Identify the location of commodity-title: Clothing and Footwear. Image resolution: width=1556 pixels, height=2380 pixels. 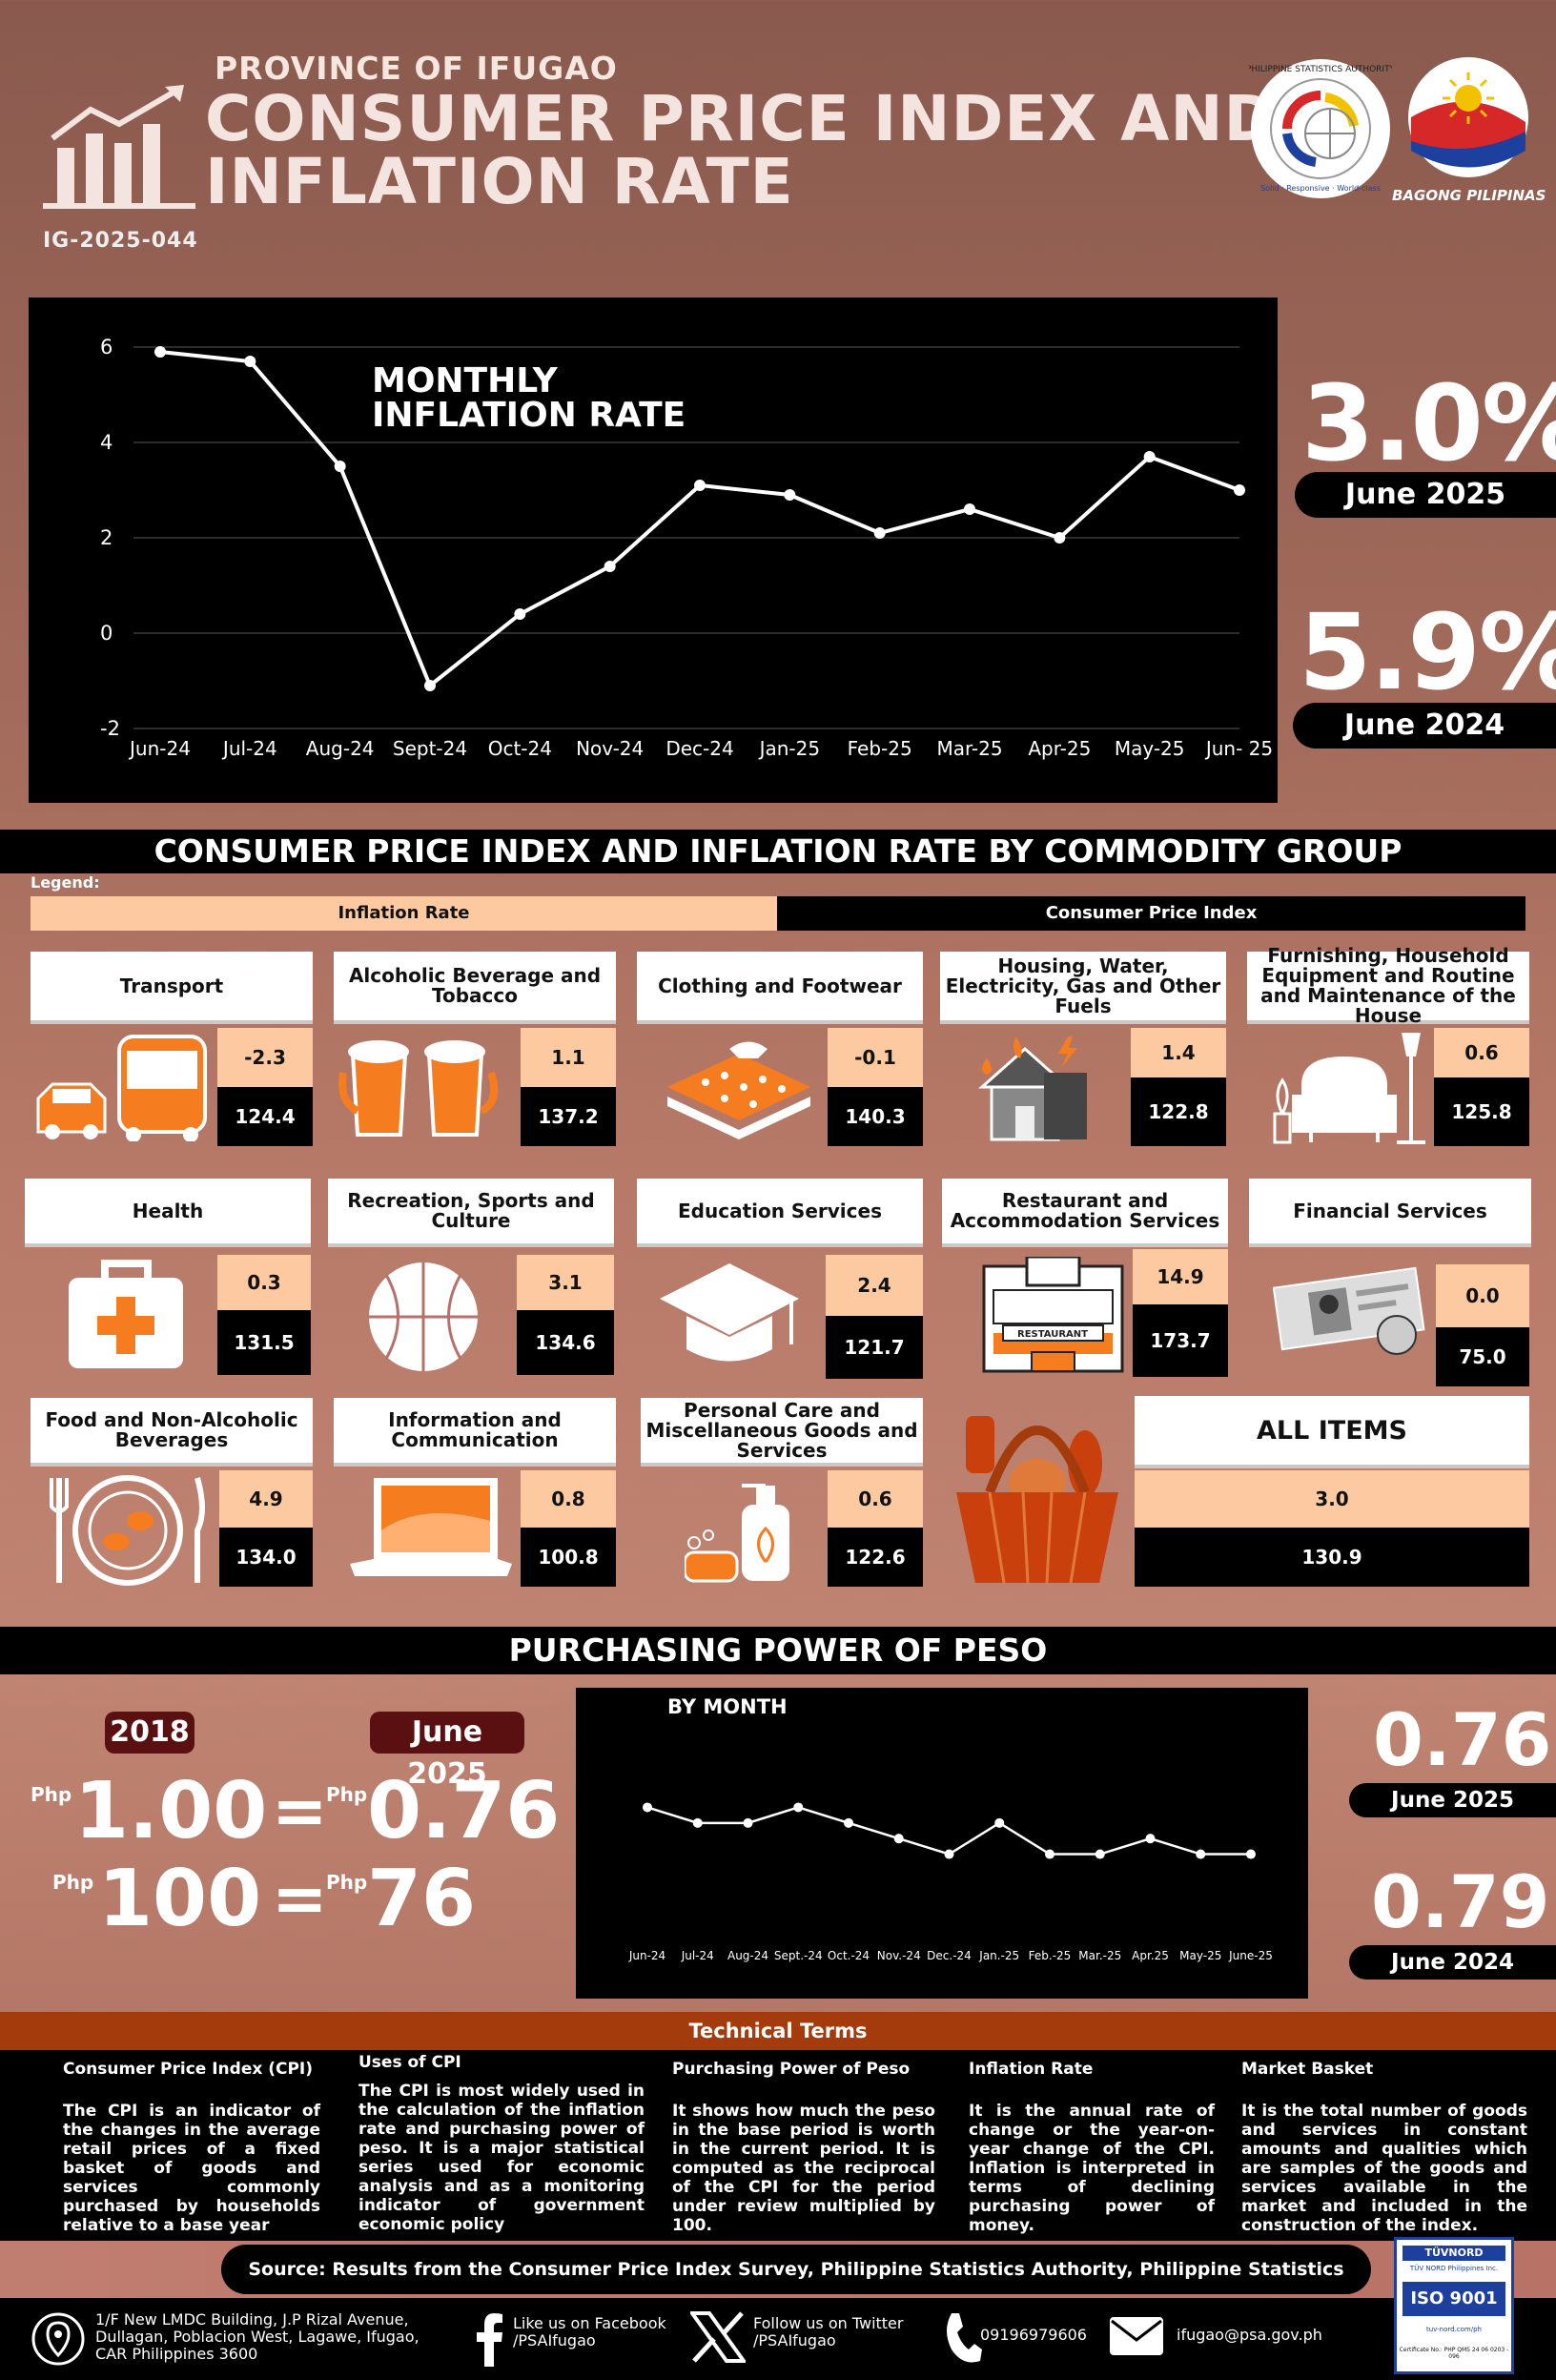
(780, 988).